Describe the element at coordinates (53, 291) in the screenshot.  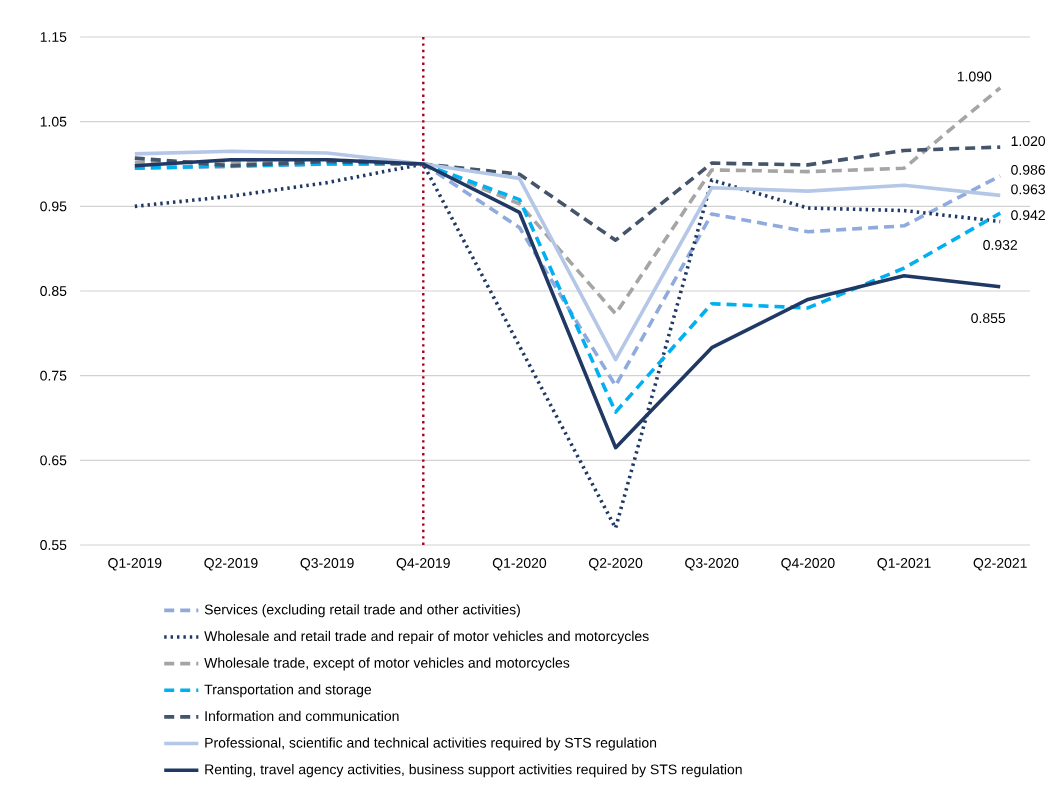
I see `y-tick-label: 0.85` at that location.